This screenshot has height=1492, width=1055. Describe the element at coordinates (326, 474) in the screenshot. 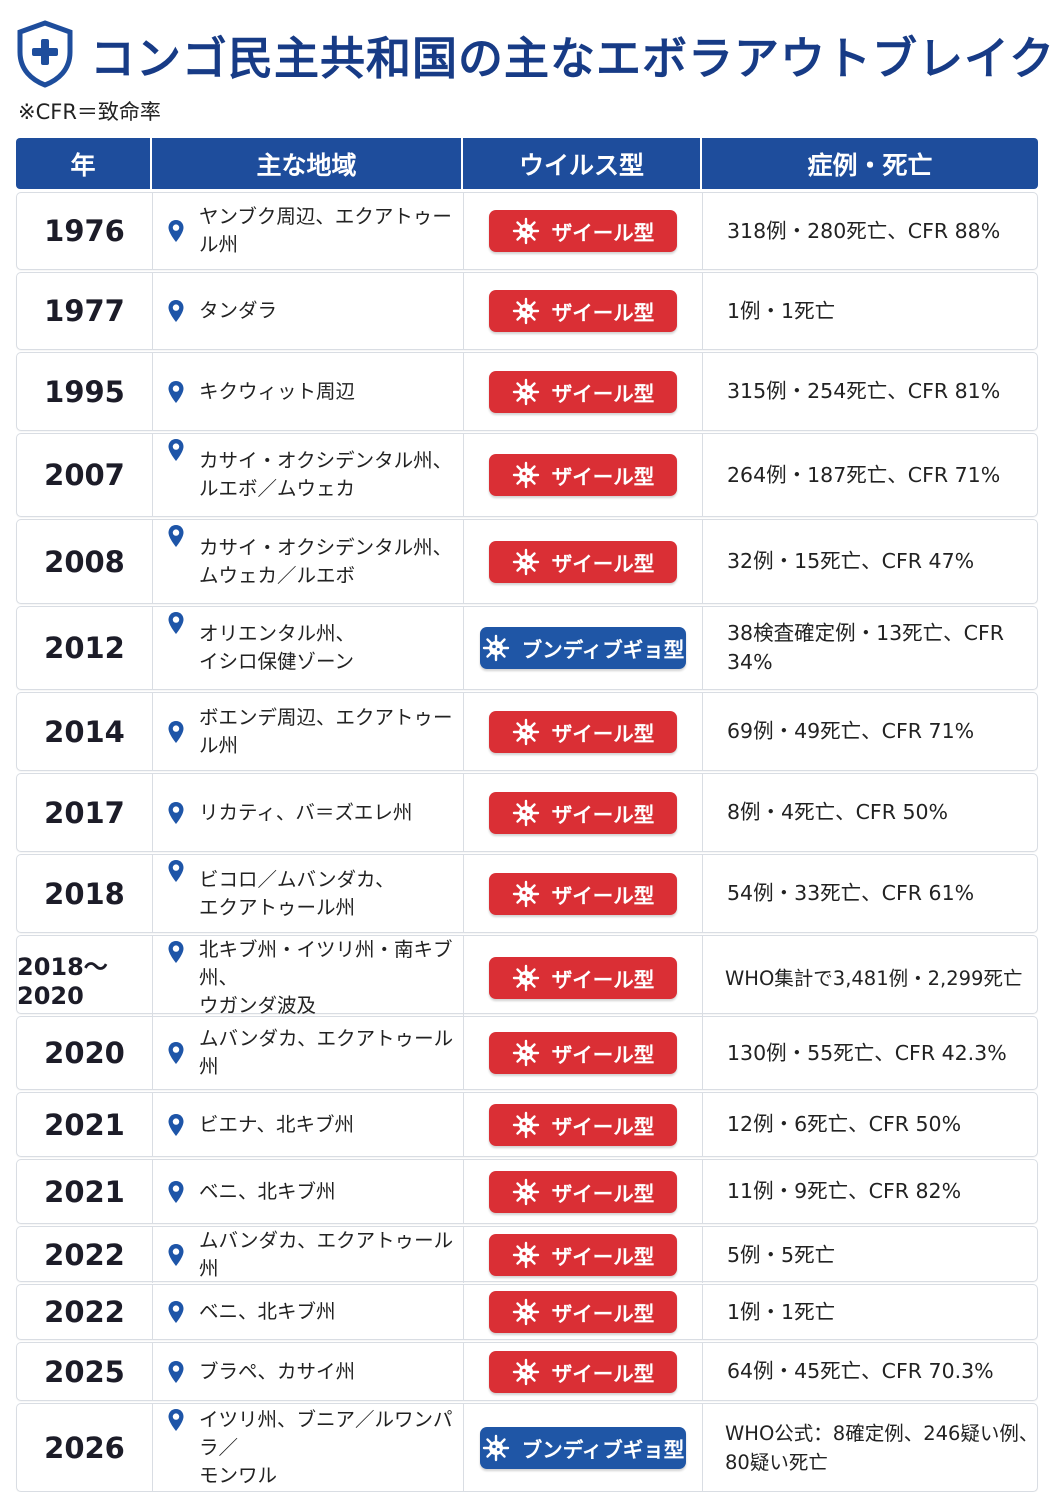

I see `region-text: カサイ・オクシデンタル州、 ルエボ／ムウェカ` at that location.